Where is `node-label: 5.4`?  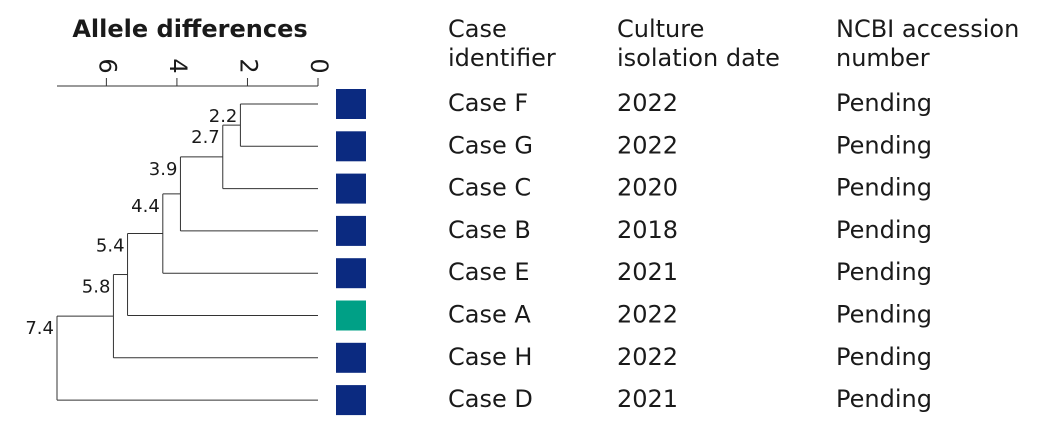
node-label: 5.4 is located at coordinates (110, 246).